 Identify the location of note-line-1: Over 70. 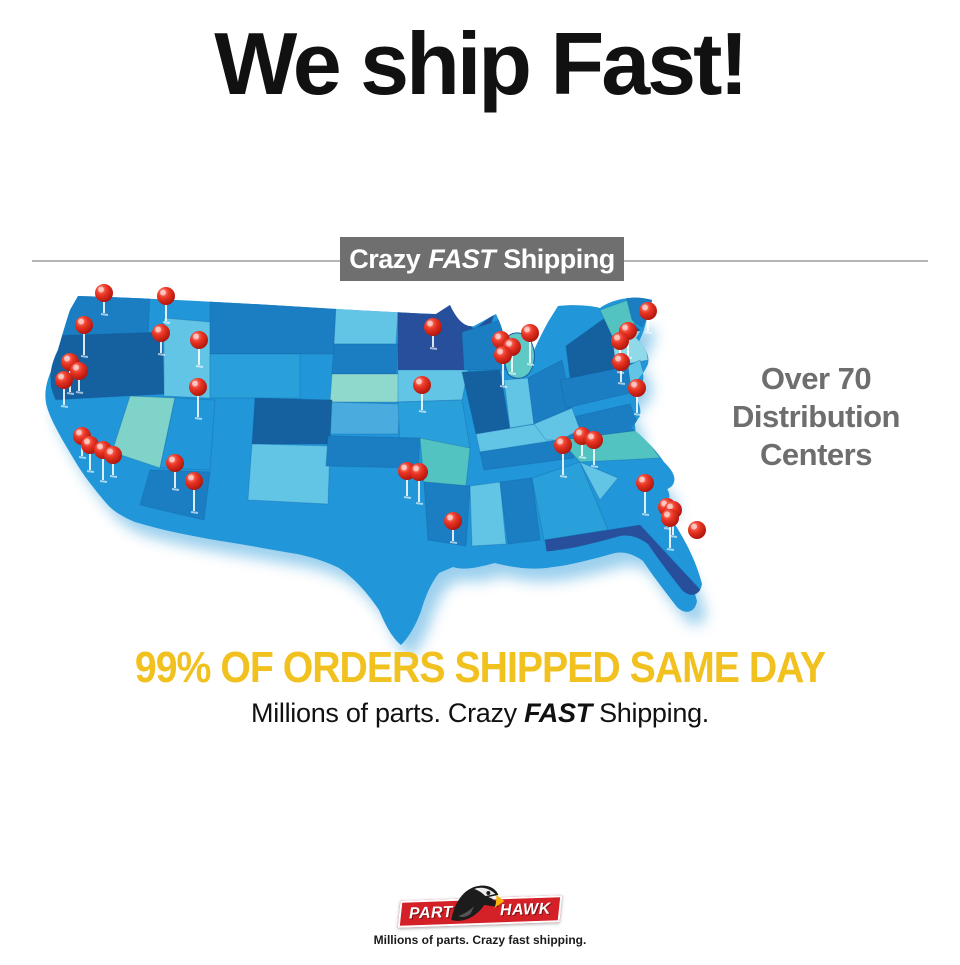
(816, 378).